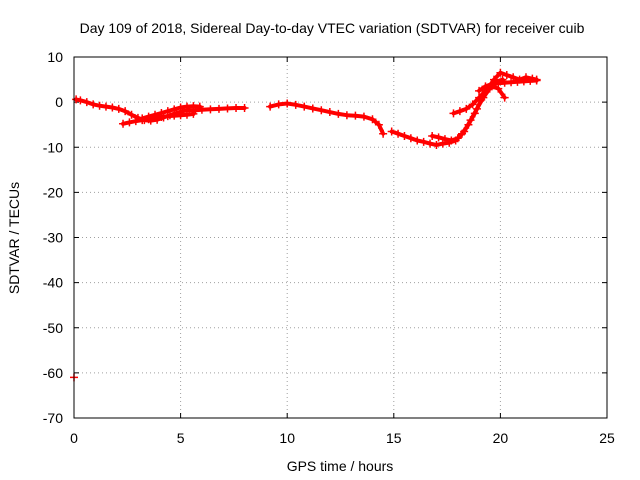 The width and height of the screenshot is (640, 480). I want to click on series-track-c, so click(171, 112).